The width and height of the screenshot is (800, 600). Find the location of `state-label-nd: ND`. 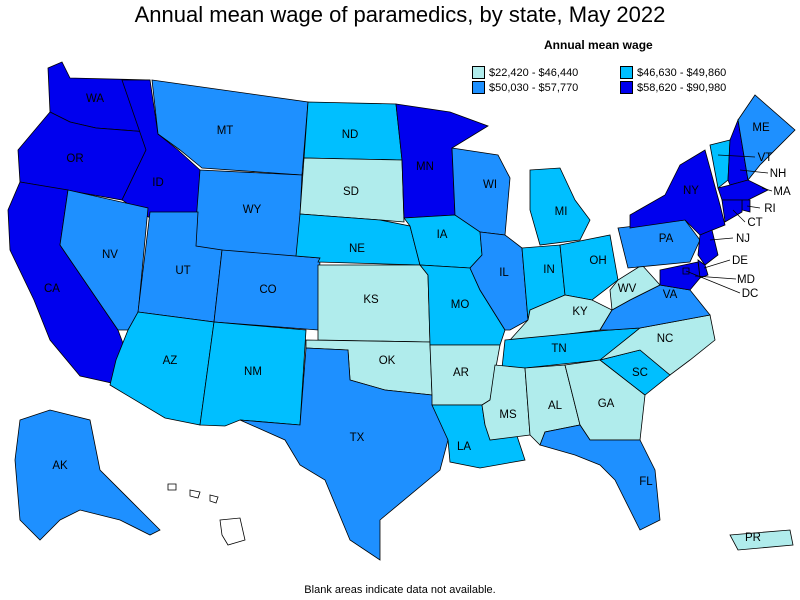

state-label-nd: ND is located at coordinates (350, 135).